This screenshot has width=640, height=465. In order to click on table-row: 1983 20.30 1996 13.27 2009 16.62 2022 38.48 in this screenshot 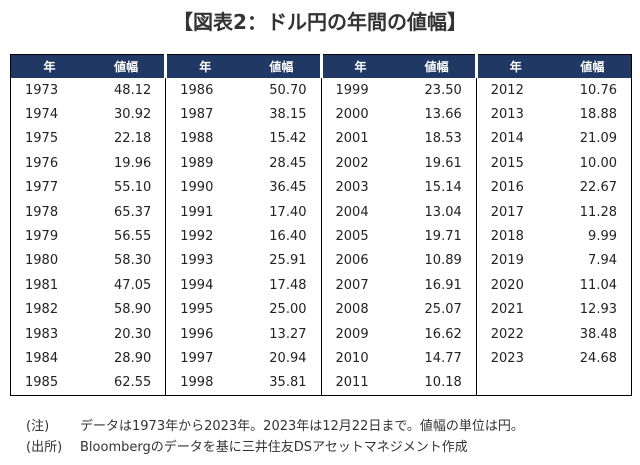, I will do `click(321, 334)`.